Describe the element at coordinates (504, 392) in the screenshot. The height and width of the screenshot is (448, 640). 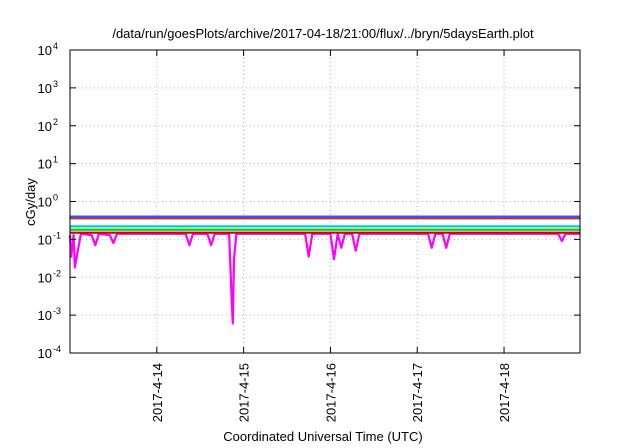
I see `x-tick-label: 2017-4-18` at that location.